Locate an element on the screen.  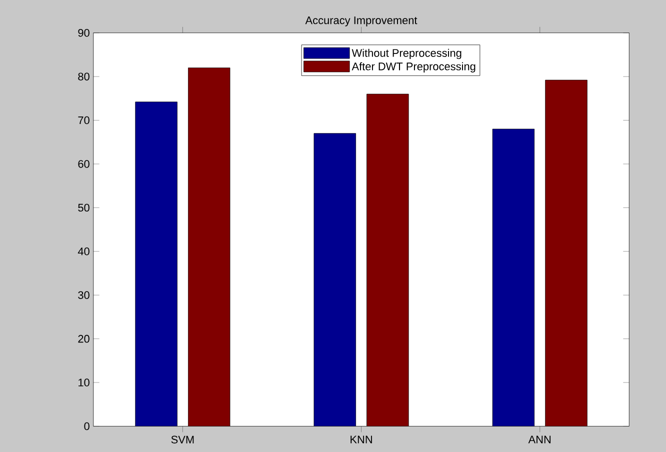
y-tick-label: 40 is located at coordinates (84, 251).